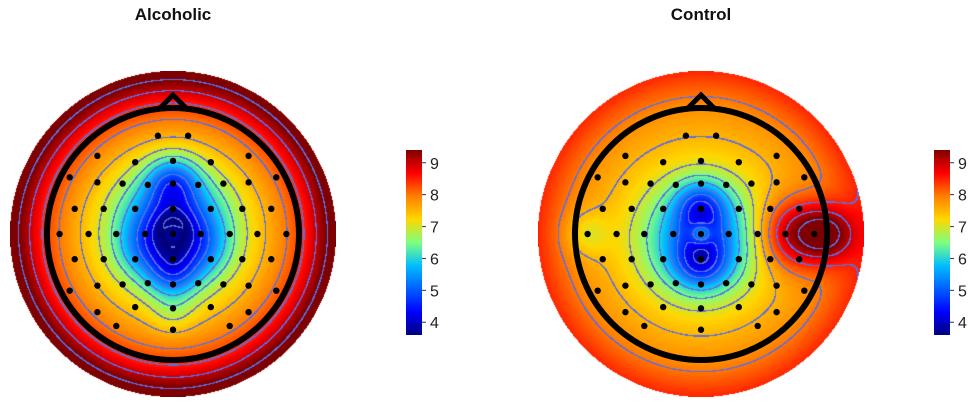 This screenshot has height=402, width=974. What do you see at coordinates (434, 323) in the screenshot?
I see `colorbar-tick-label: 4` at bounding box center [434, 323].